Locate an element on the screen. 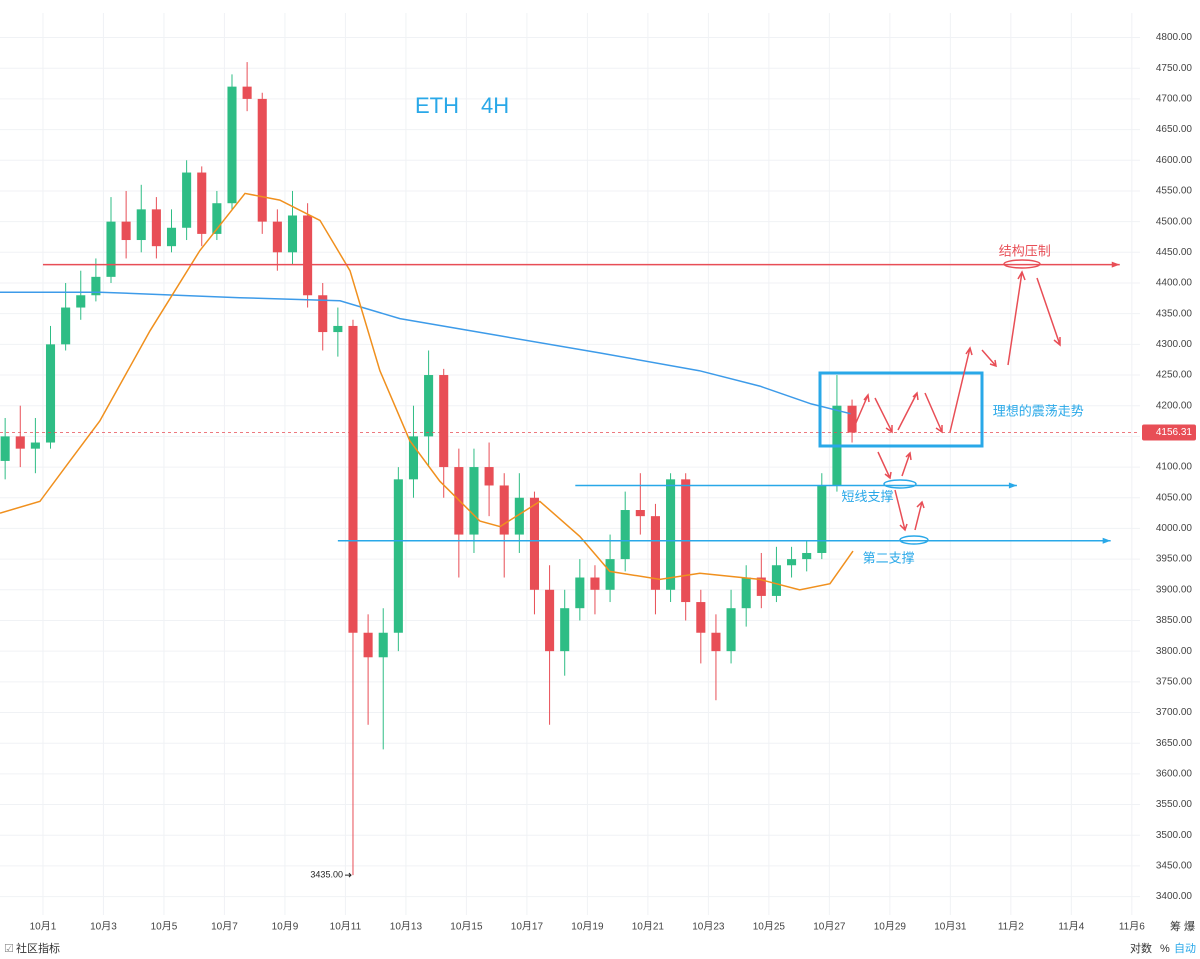  y-tick-label: 3700.00 is located at coordinates (1174, 712).